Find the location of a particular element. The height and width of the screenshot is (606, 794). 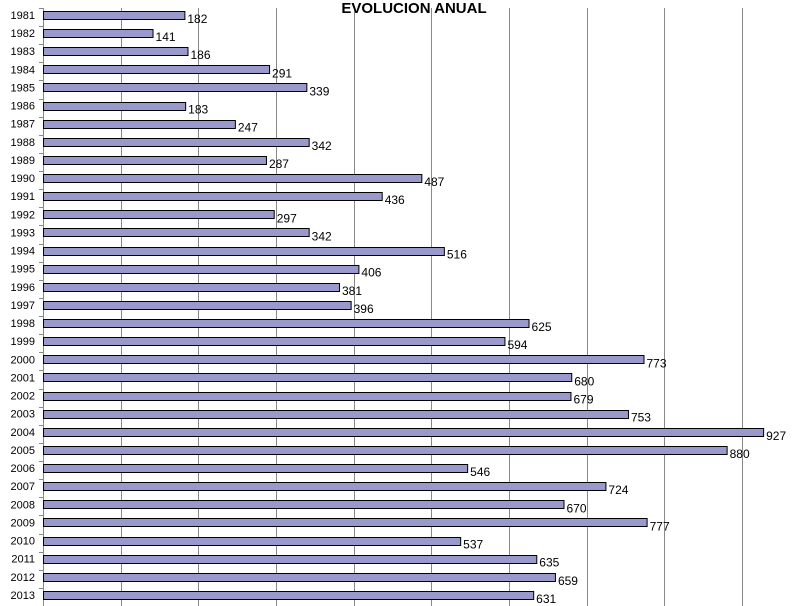

bar-1983 is located at coordinates (116, 51).